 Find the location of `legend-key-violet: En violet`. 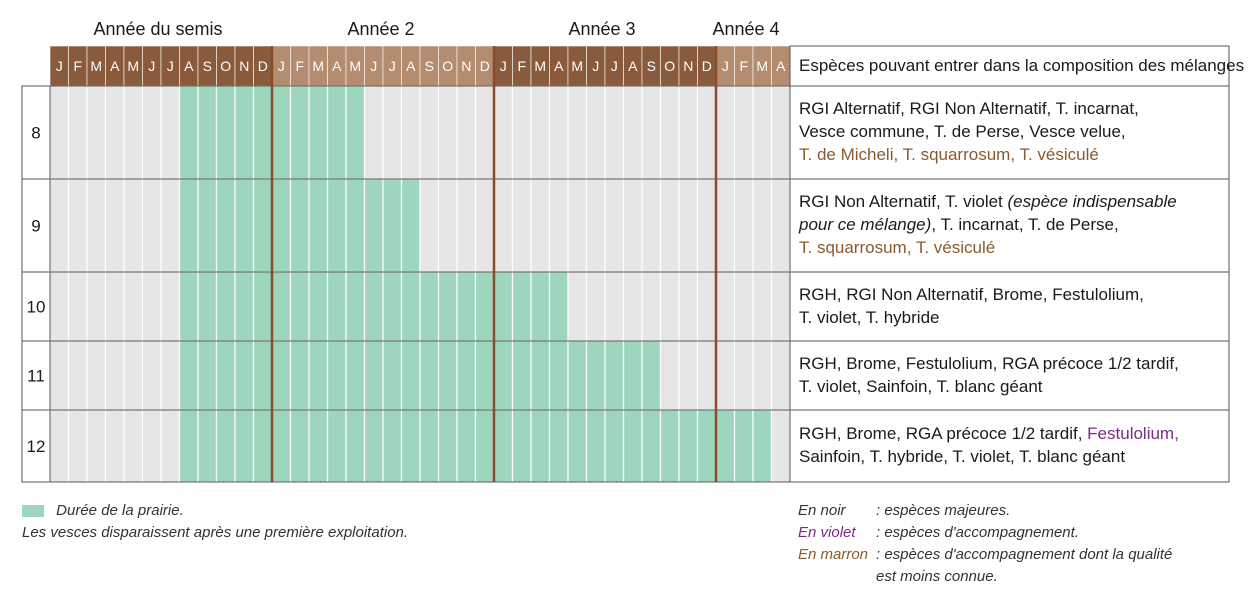

legend-key-violet: En violet is located at coordinates (827, 532).